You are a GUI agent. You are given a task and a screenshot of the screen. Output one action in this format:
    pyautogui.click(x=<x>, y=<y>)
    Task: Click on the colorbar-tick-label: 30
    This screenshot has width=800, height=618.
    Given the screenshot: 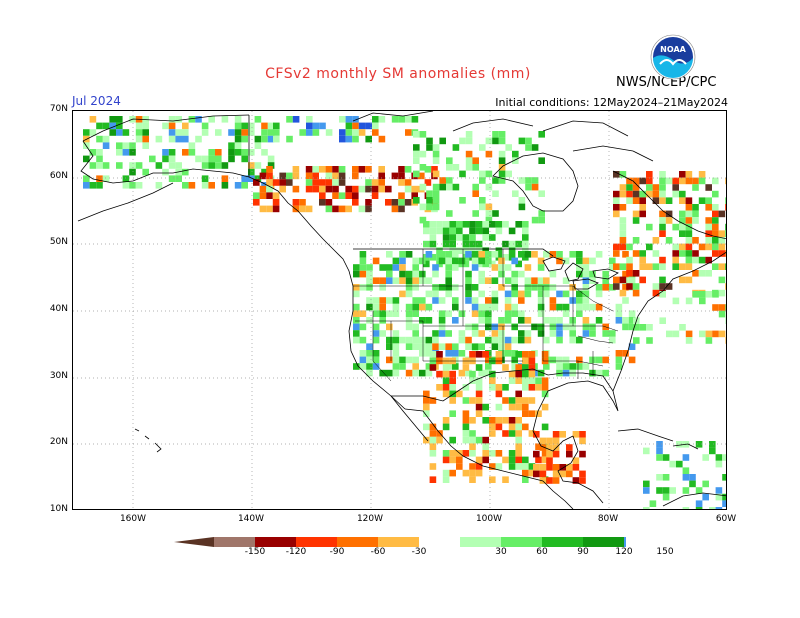 What is the action you would take?
    pyautogui.click(x=501, y=552)
    